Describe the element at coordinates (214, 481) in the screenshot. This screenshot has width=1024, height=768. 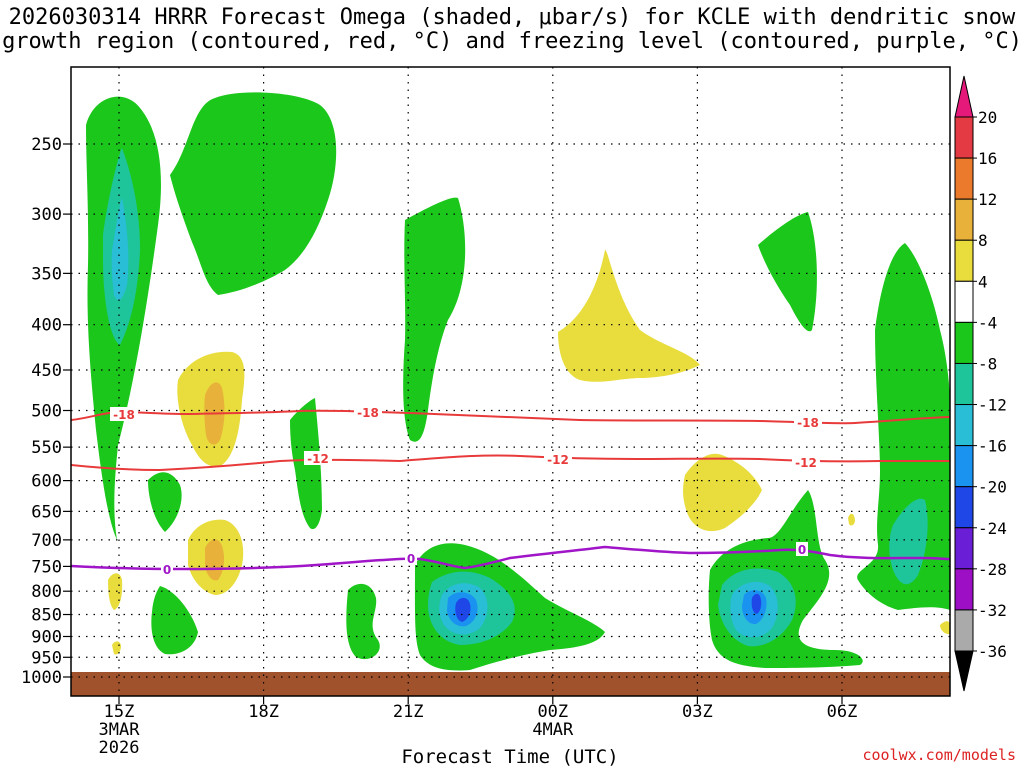
I see `orange-regions` at that location.